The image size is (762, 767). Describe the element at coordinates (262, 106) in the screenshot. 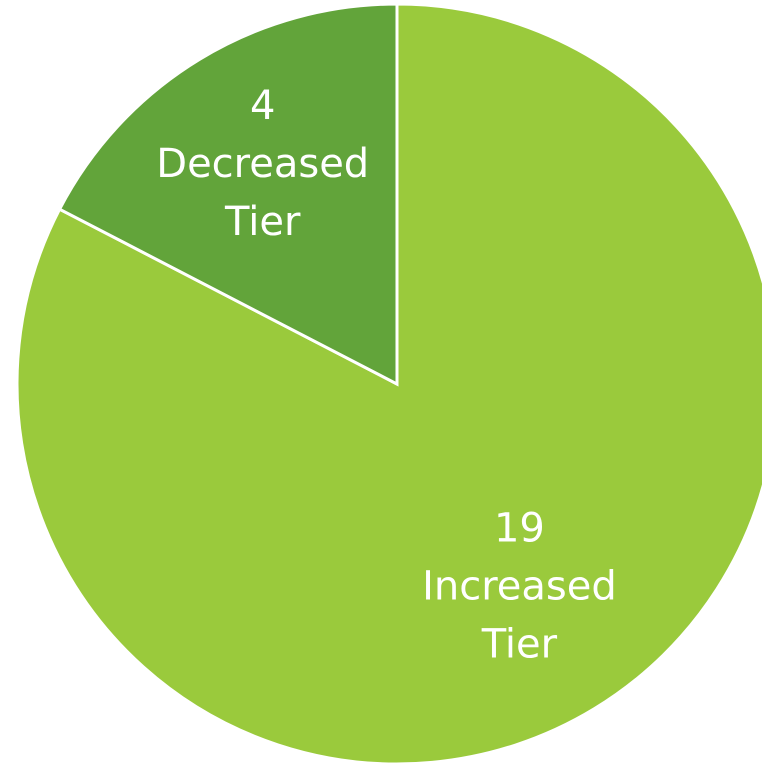

I see `slice-value: 4` at that location.